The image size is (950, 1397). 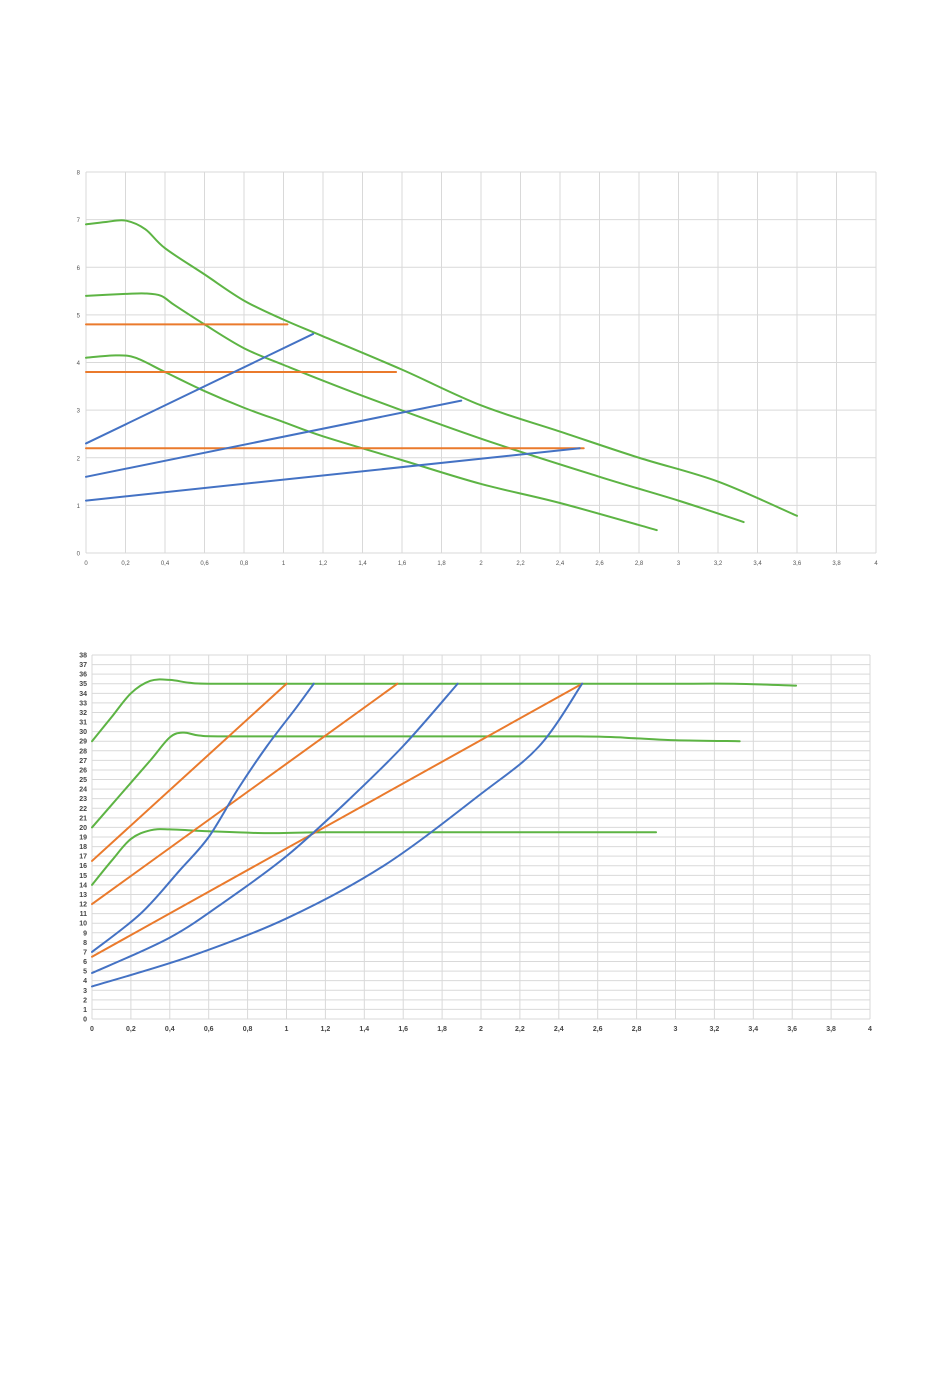 I want to click on y-tick-label: 15, so click(x=83, y=876).